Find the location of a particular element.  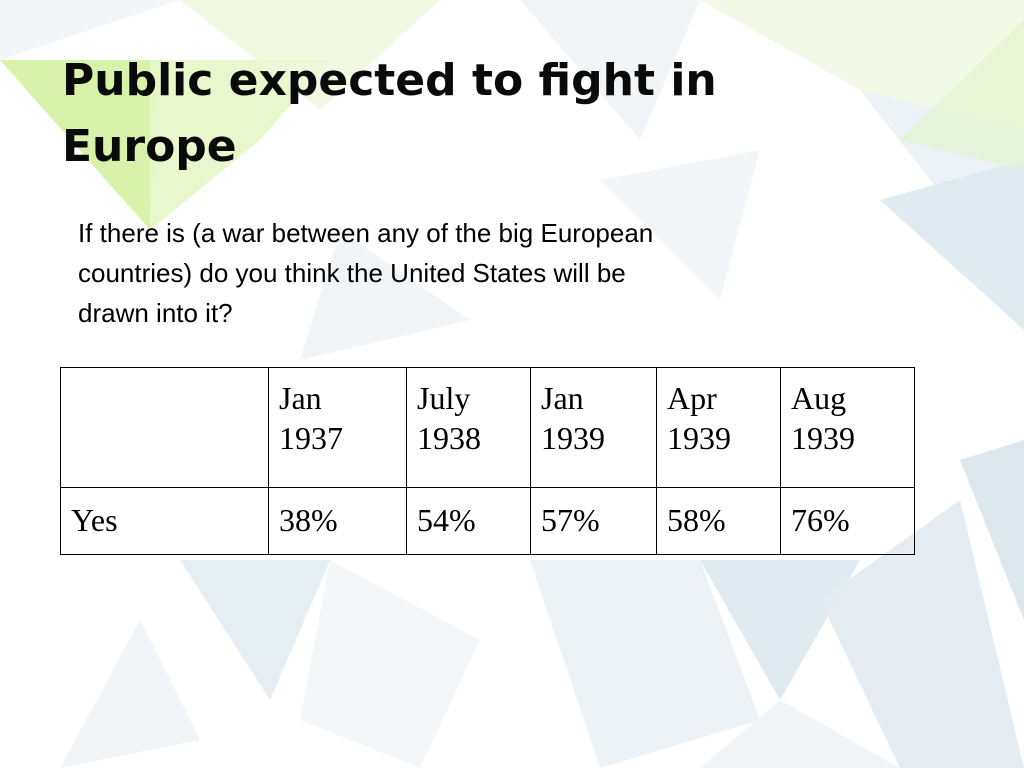

table-cell: 57% is located at coordinates (593, 521).